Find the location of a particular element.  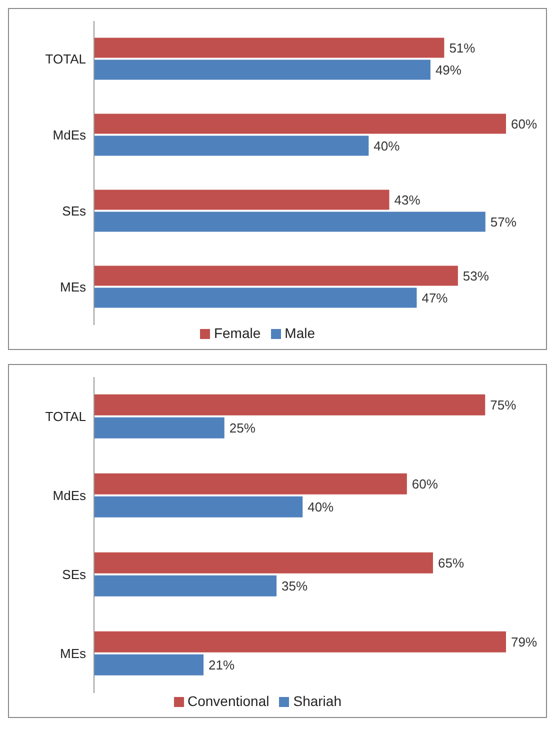

data-label: 47% is located at coordinates (435, 298).